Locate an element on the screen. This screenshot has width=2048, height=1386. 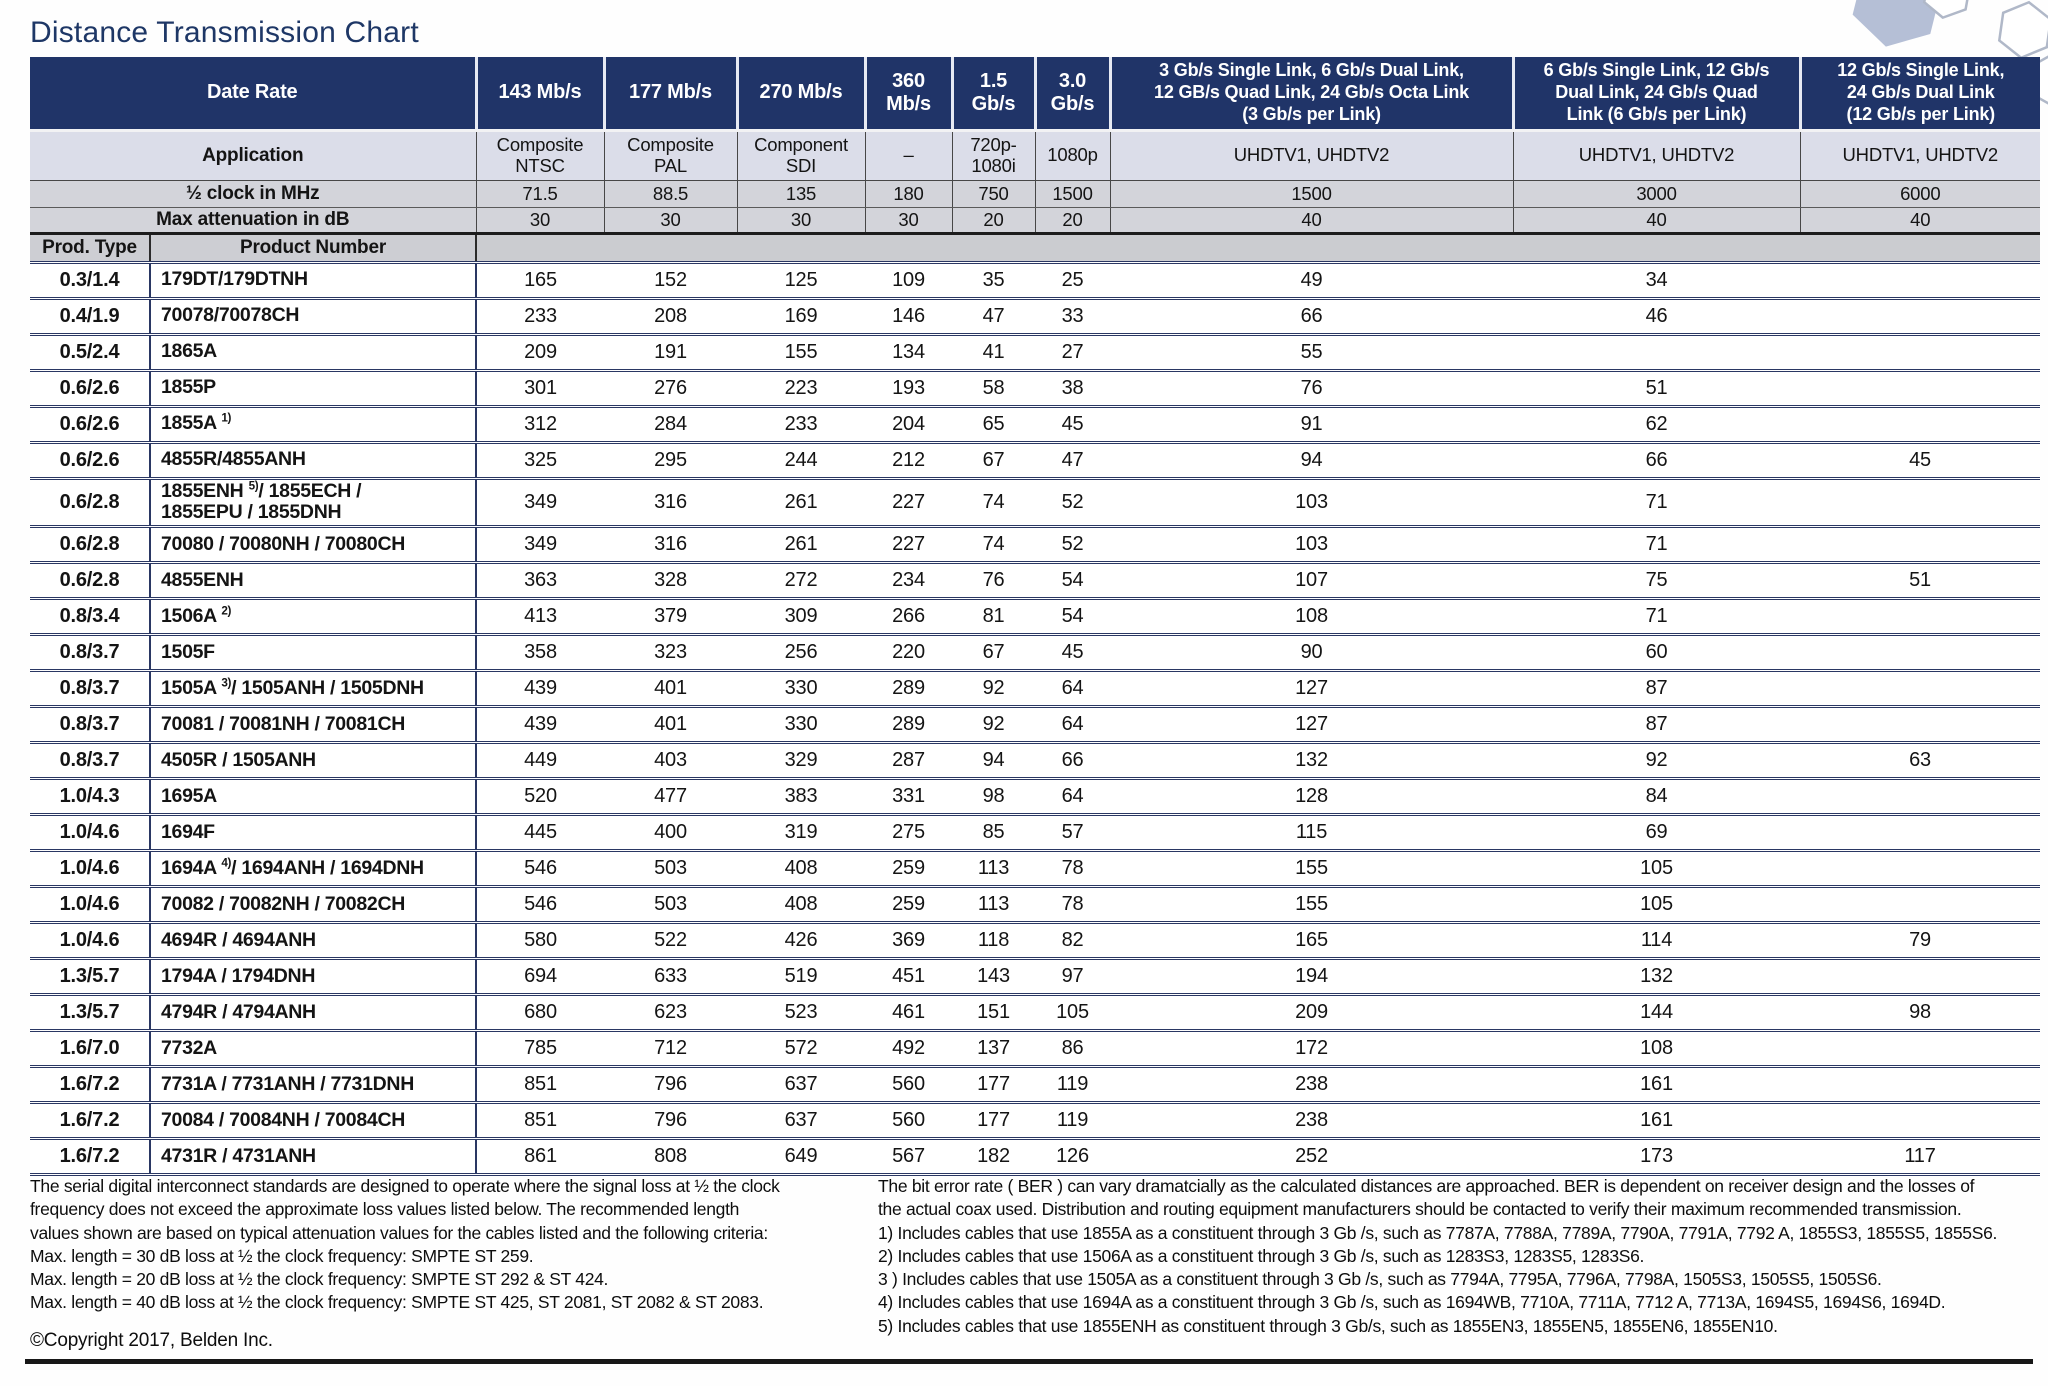
distance-cell: 177 is located at coordinates (993, 1121).